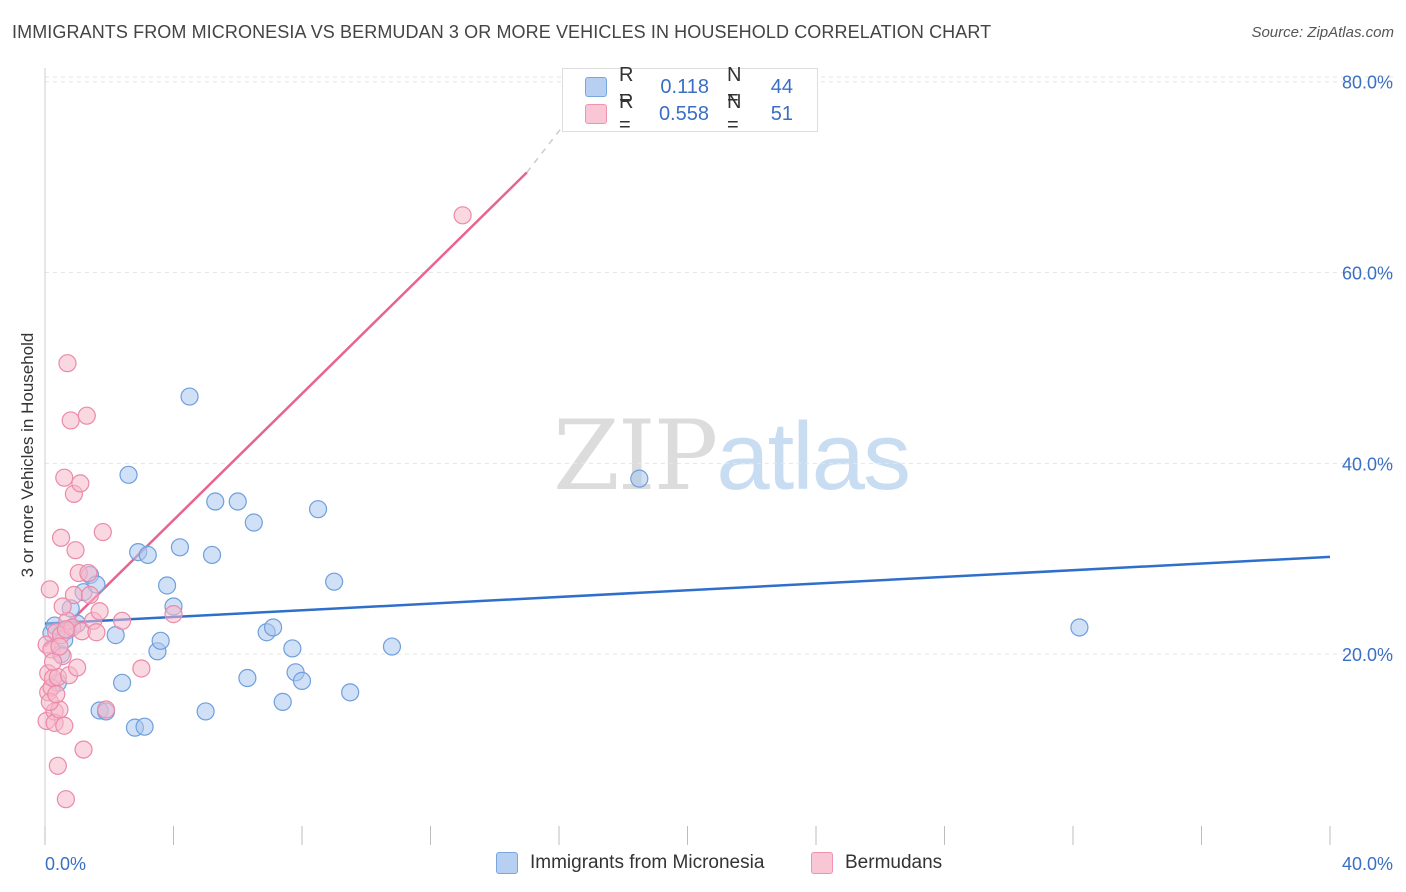  Describe the element at coordinates (635, 456) in the screenshot. I see `watermark-zip: ZIP` at that location.